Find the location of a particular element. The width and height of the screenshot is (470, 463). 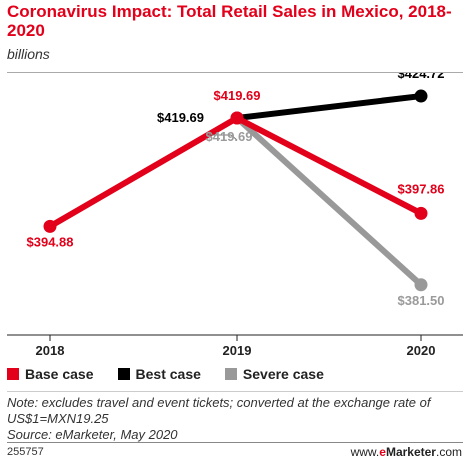

point-base-case-2019 is located at coordinates (237, 118).